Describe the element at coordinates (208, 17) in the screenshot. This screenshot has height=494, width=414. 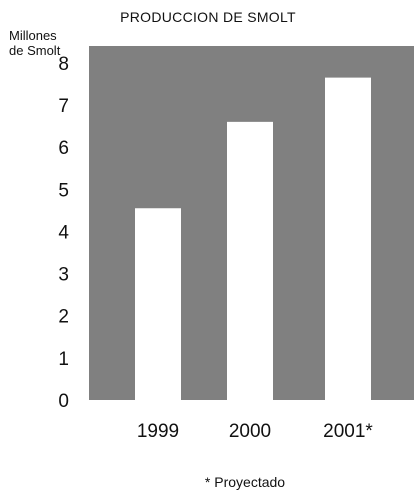
I see `chart-title: PRODUCCION DE SMOLT` at that location.